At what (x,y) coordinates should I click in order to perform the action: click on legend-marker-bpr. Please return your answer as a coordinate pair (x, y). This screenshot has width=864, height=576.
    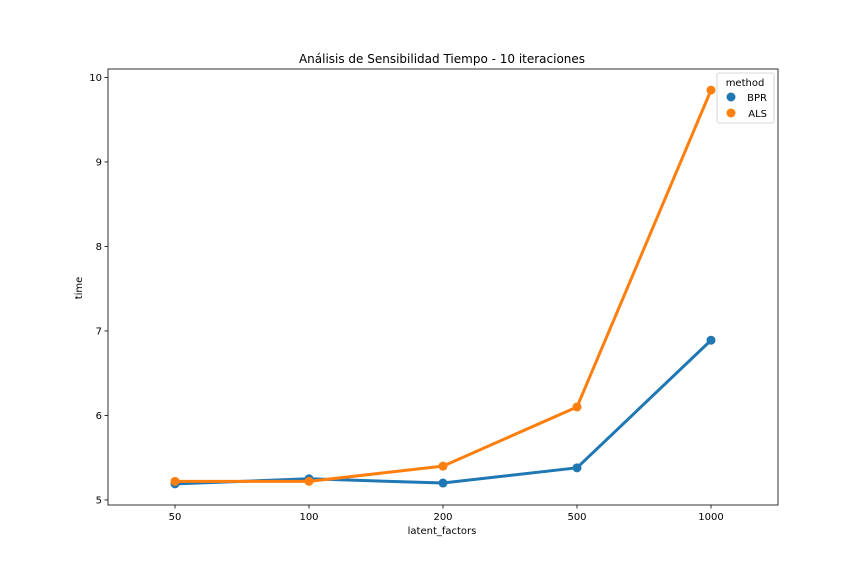
    Looking at the image, I should click on (731, 97).